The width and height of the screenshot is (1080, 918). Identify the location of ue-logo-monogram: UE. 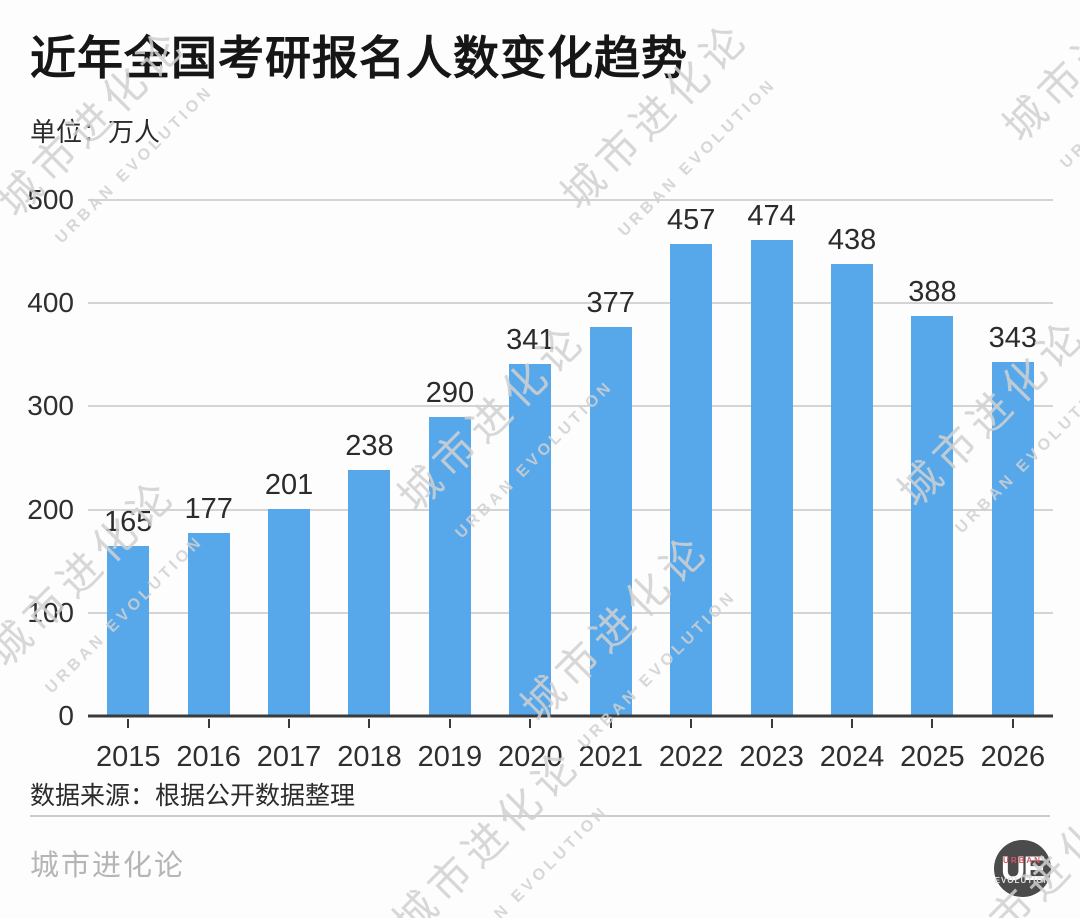
(1023, 868).